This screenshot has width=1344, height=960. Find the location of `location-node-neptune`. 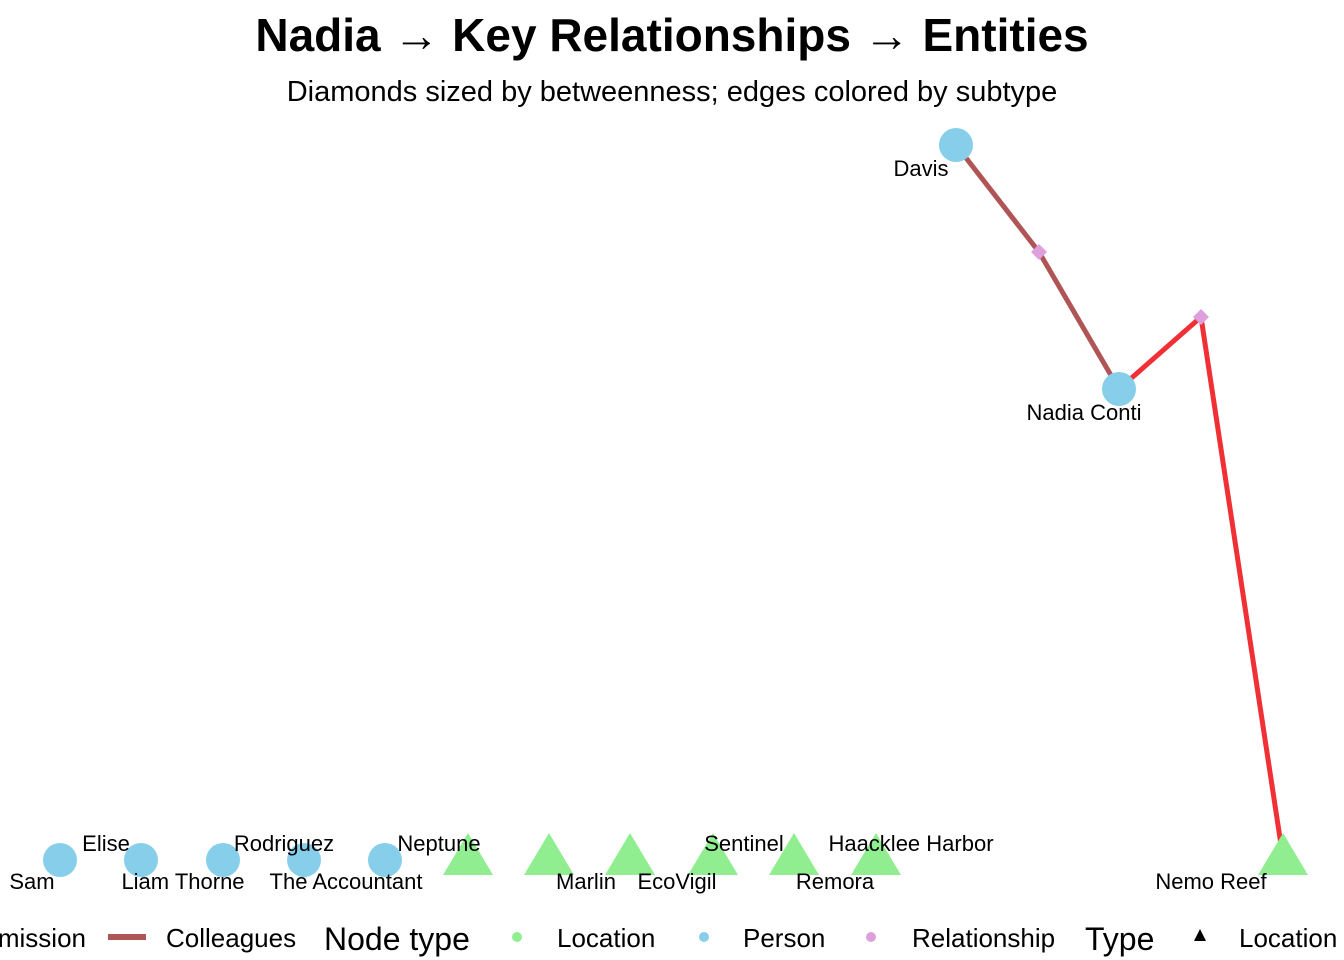

location-node-neptune is located at coordinates (468, 854).